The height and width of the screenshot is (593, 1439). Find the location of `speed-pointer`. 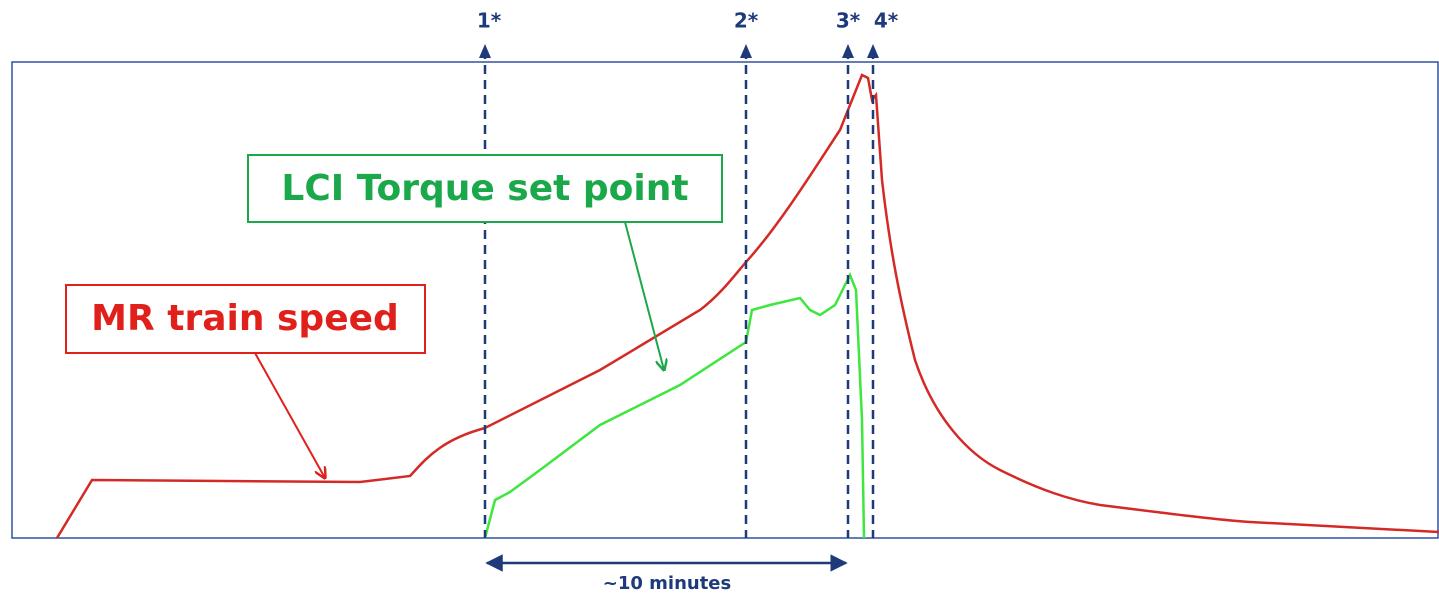

speed-pointer is located at coordinates (289, 415).